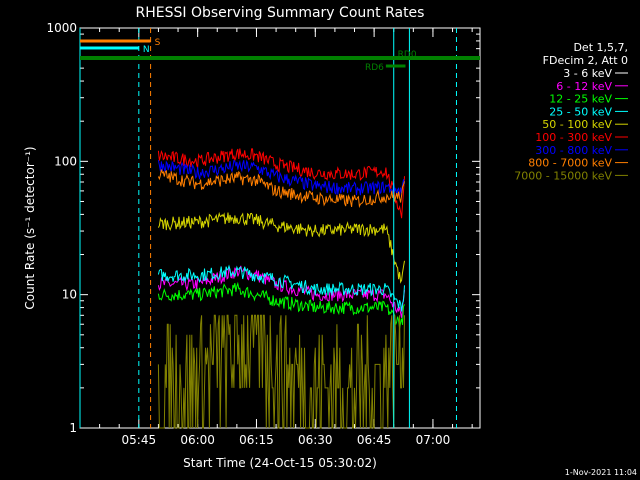 Image resolution: width=640 pixels, height=480 pixels. What do you see at coordinates (433, 440) in the screenshot?
I see `x-tick-label: 07:00` at bounding box center [433, 440].